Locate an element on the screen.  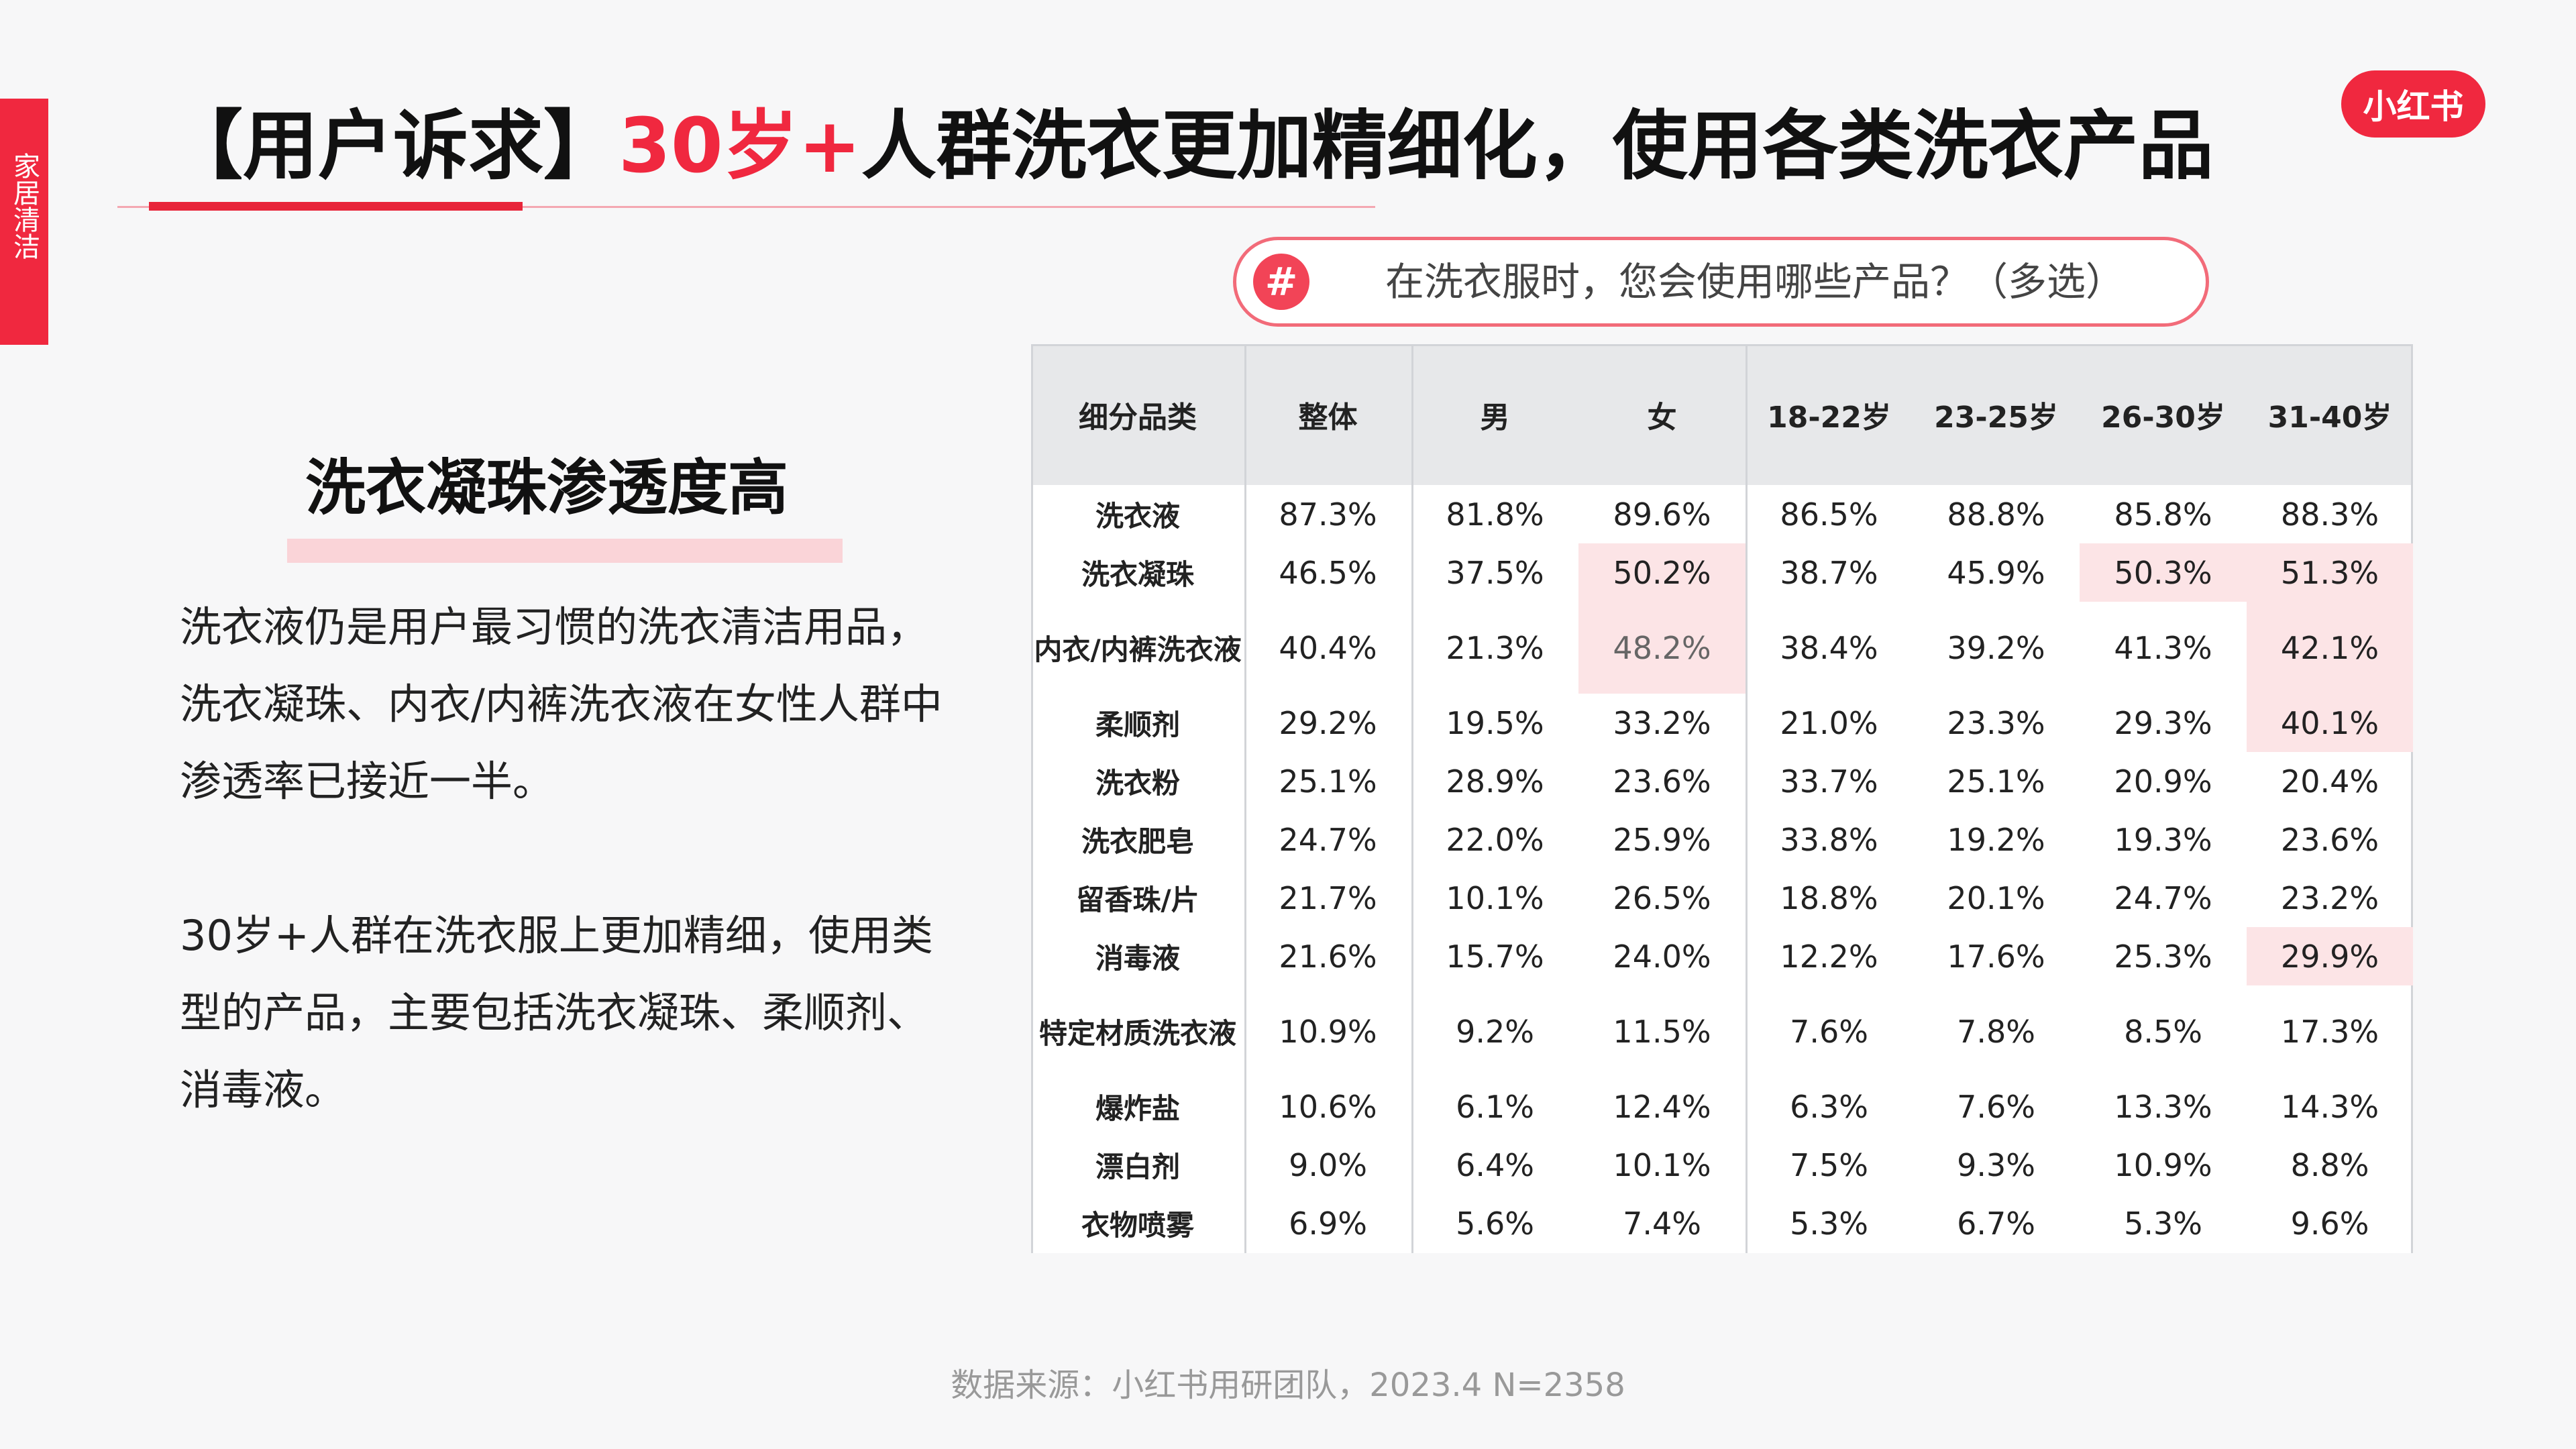
table-cell: 33.8% is located at coordinates (1829, 839).